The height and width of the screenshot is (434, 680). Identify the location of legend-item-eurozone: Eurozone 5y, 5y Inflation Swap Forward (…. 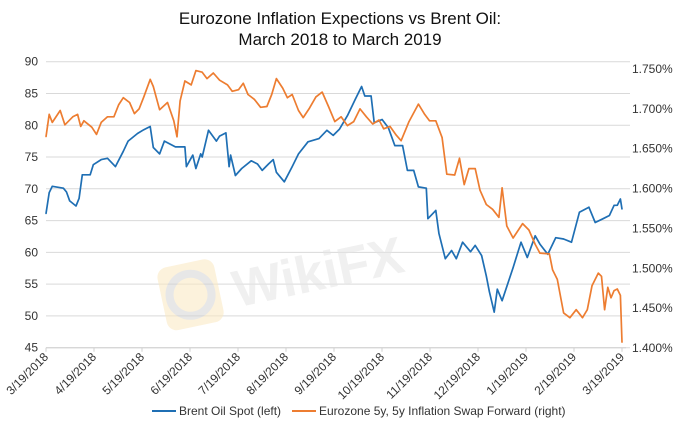
(429, 411).